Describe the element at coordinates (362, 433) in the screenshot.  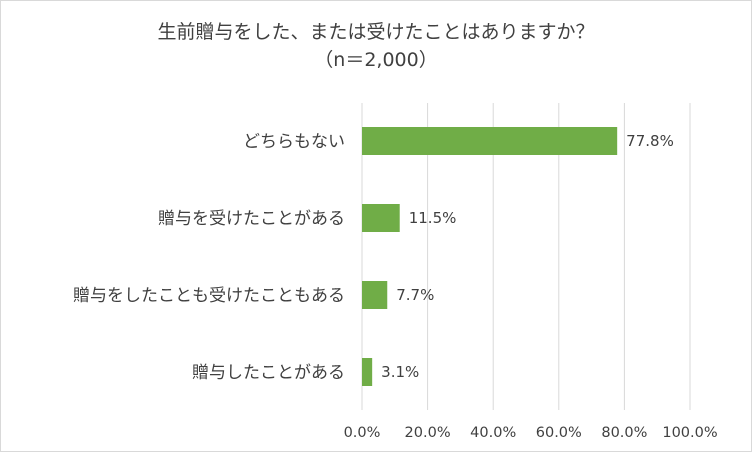
I see `x-tick-label: 0.0%` at that location.